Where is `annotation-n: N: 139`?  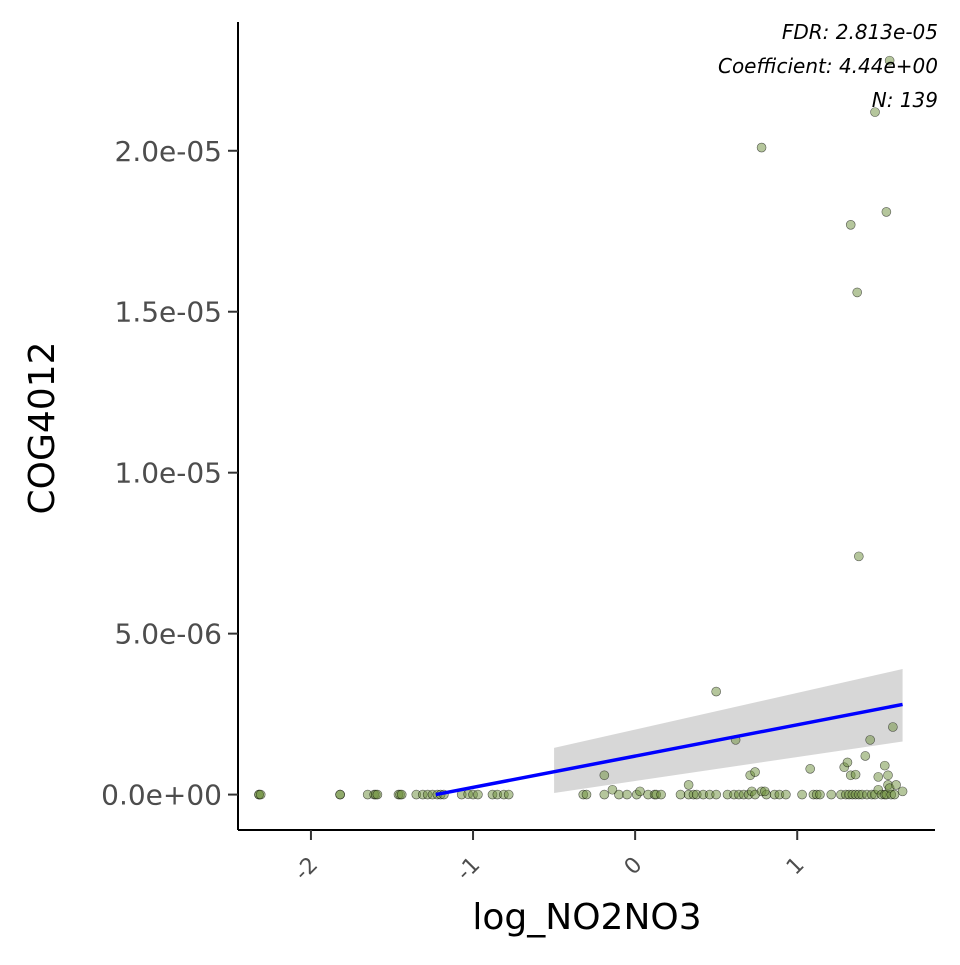
annotation-n: N: 139 is located at coordinates (905, 100).